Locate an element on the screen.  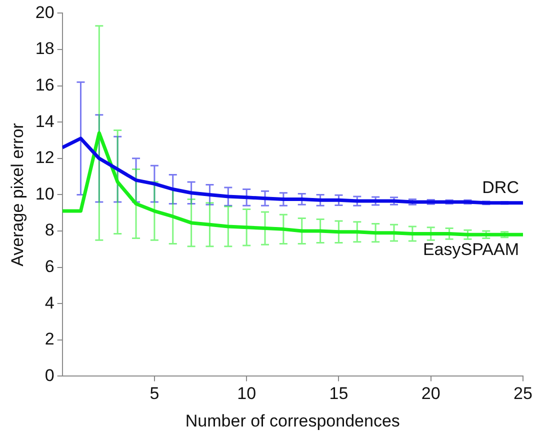
y-tick-label: 12 is located at coordinates (44, 158).